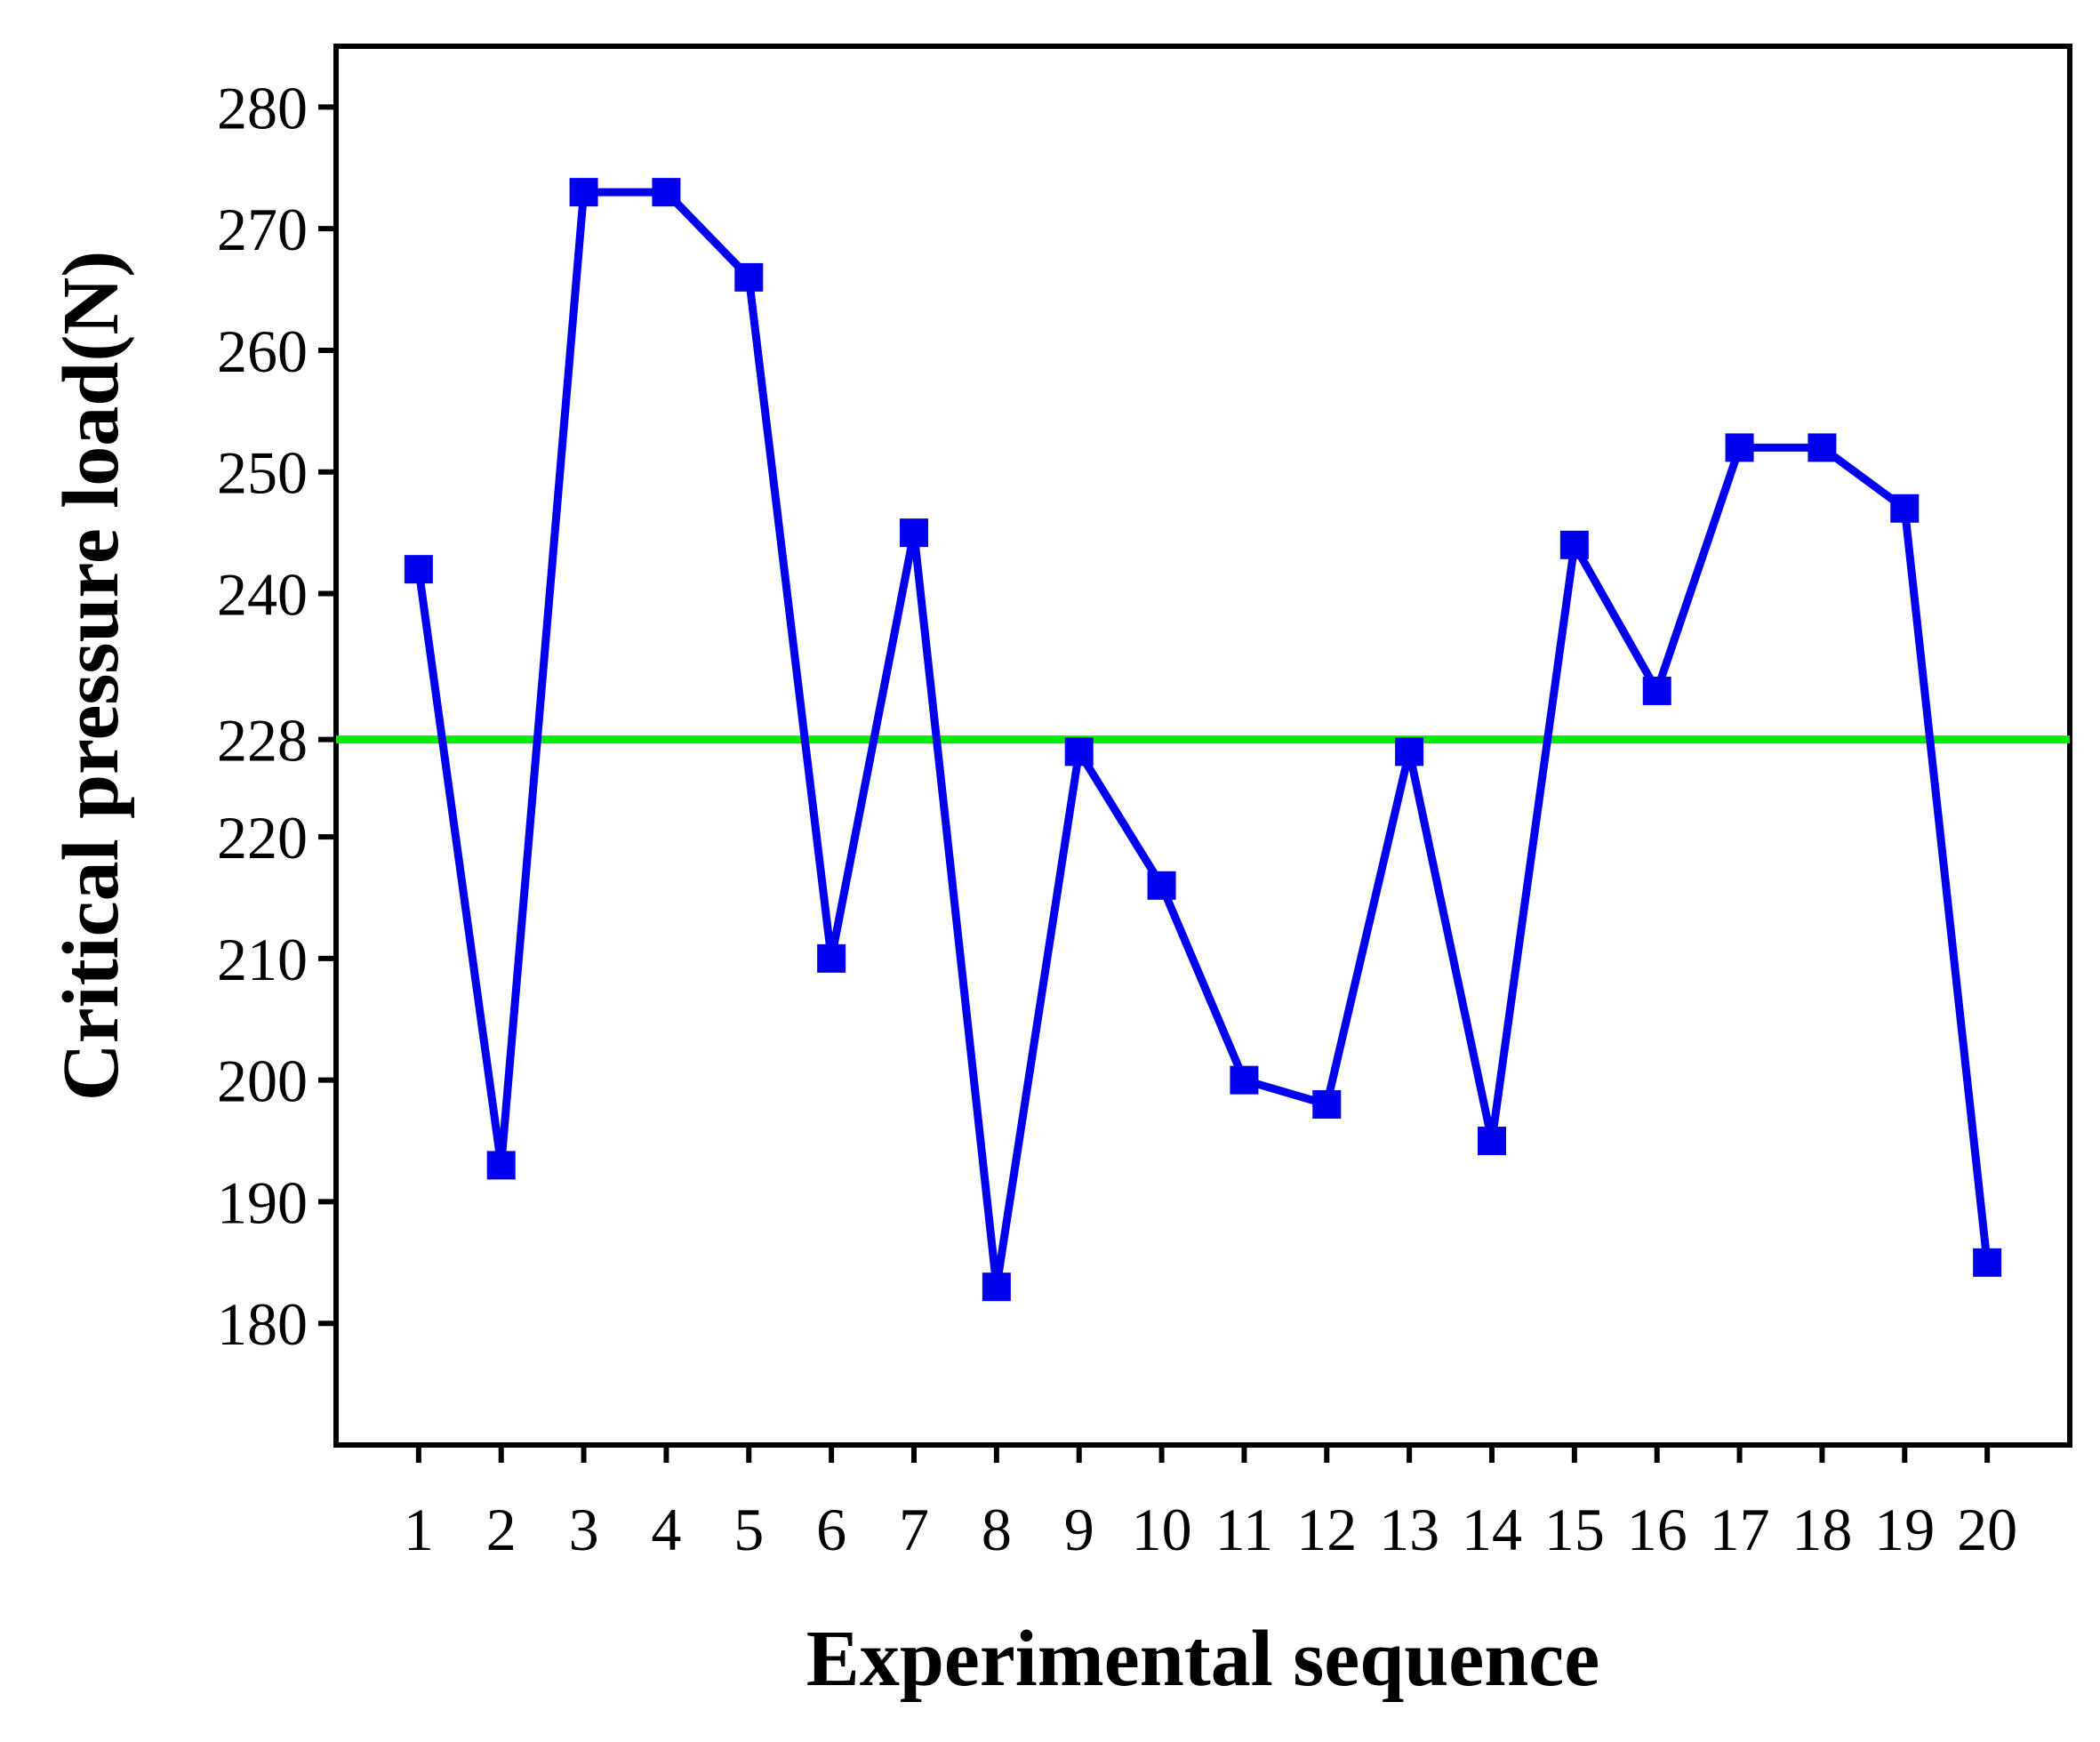  Describe the element at coordinates (748, 1530) in the screenshot. I see `x-tick-label: 5` at that location.